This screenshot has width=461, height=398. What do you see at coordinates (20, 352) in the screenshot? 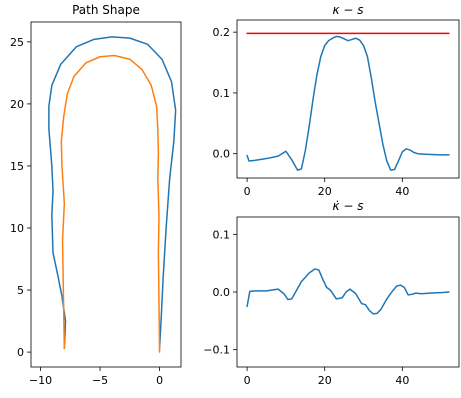
I see `path-shape-y-tick-label: 0` at bounding box center [20, 352].